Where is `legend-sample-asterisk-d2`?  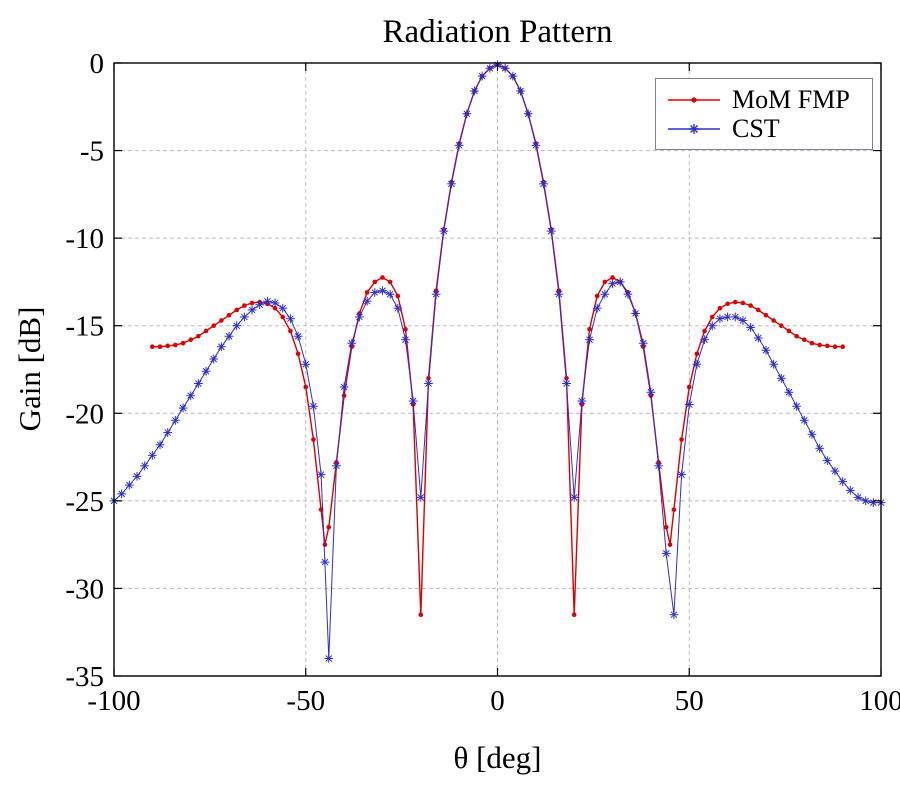
legend-sample-asterisk-d2 is located at coordinates (694, 128).